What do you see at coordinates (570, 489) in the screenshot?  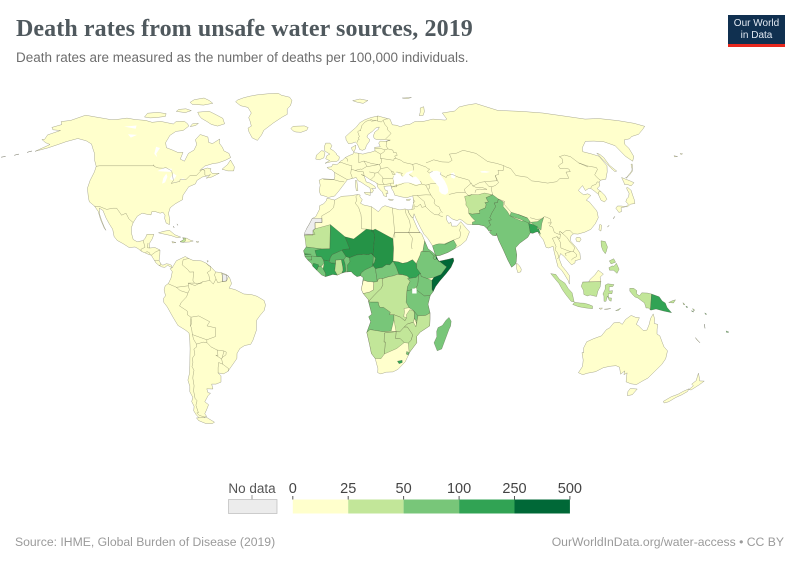 I see `svg-text: 500` at bounding box center [570, 489].